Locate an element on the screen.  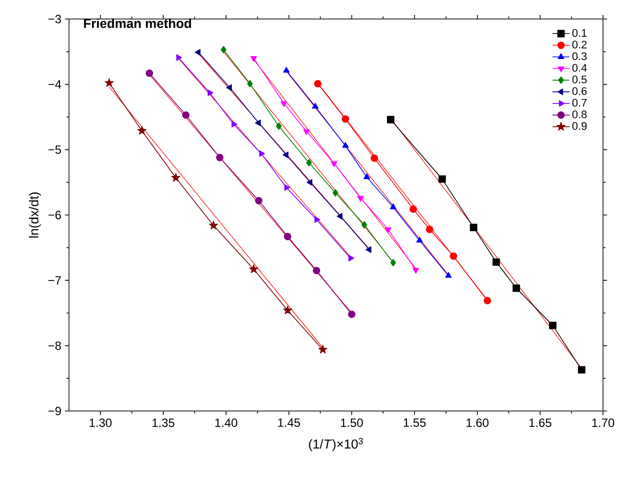
y-tick-label: −9 is located at coordinates (54, 411).